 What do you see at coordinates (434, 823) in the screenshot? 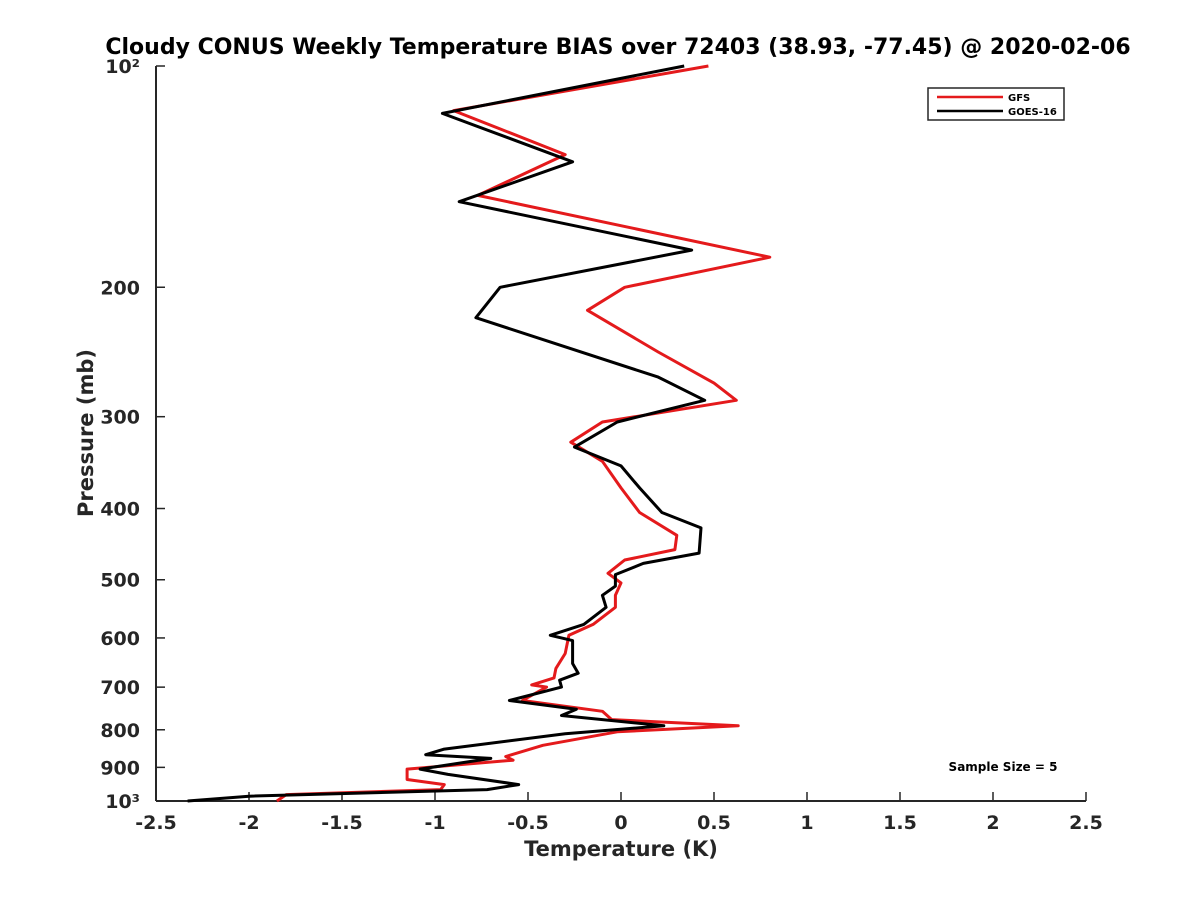
I see `x-tick-label: -1` at bounding box center [434, 823].